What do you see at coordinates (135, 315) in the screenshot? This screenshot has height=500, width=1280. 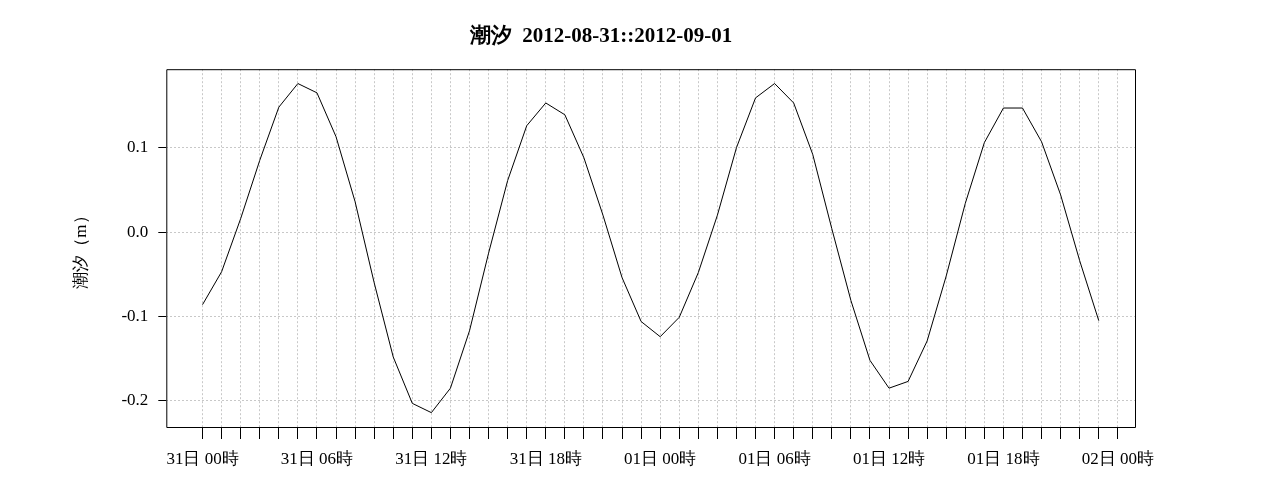 I see `y-tick-label: -0.1` at bounding box center [135, 315].